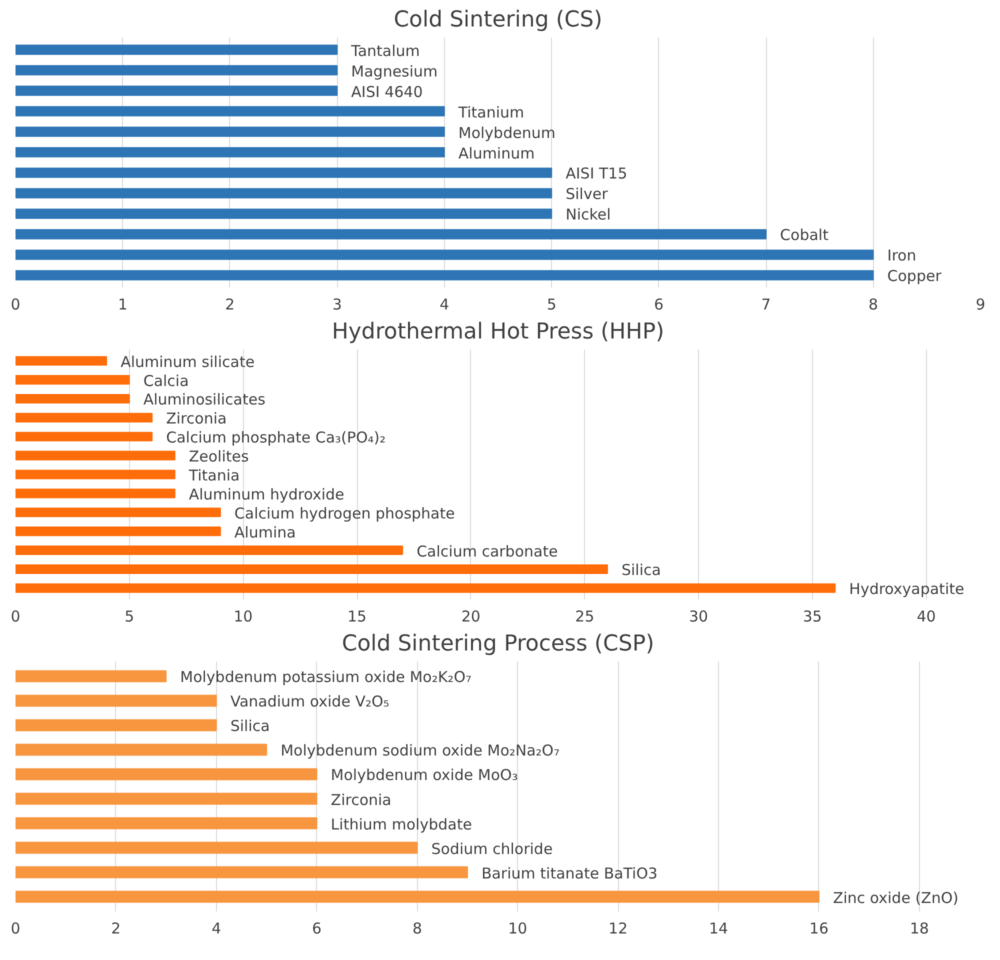  I want to click on y-tick-label: Aluminum, so click(496, 153).